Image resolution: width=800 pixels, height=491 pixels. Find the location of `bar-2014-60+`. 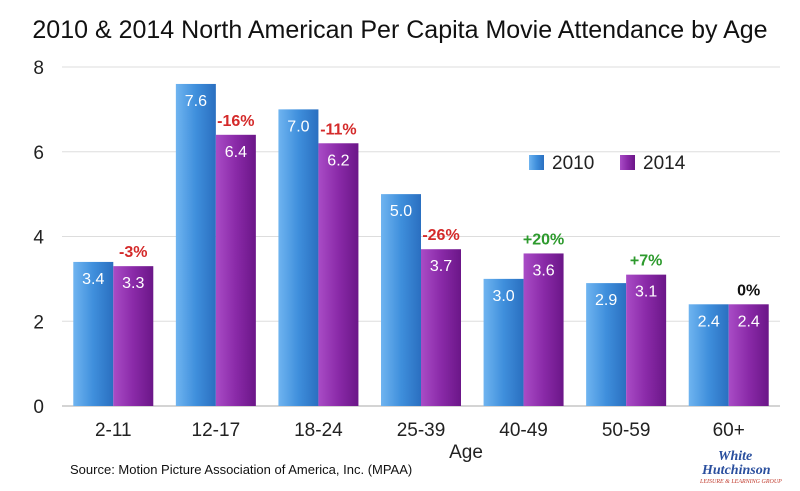

bar-2014-60+ is located at coordinates (748, 355).